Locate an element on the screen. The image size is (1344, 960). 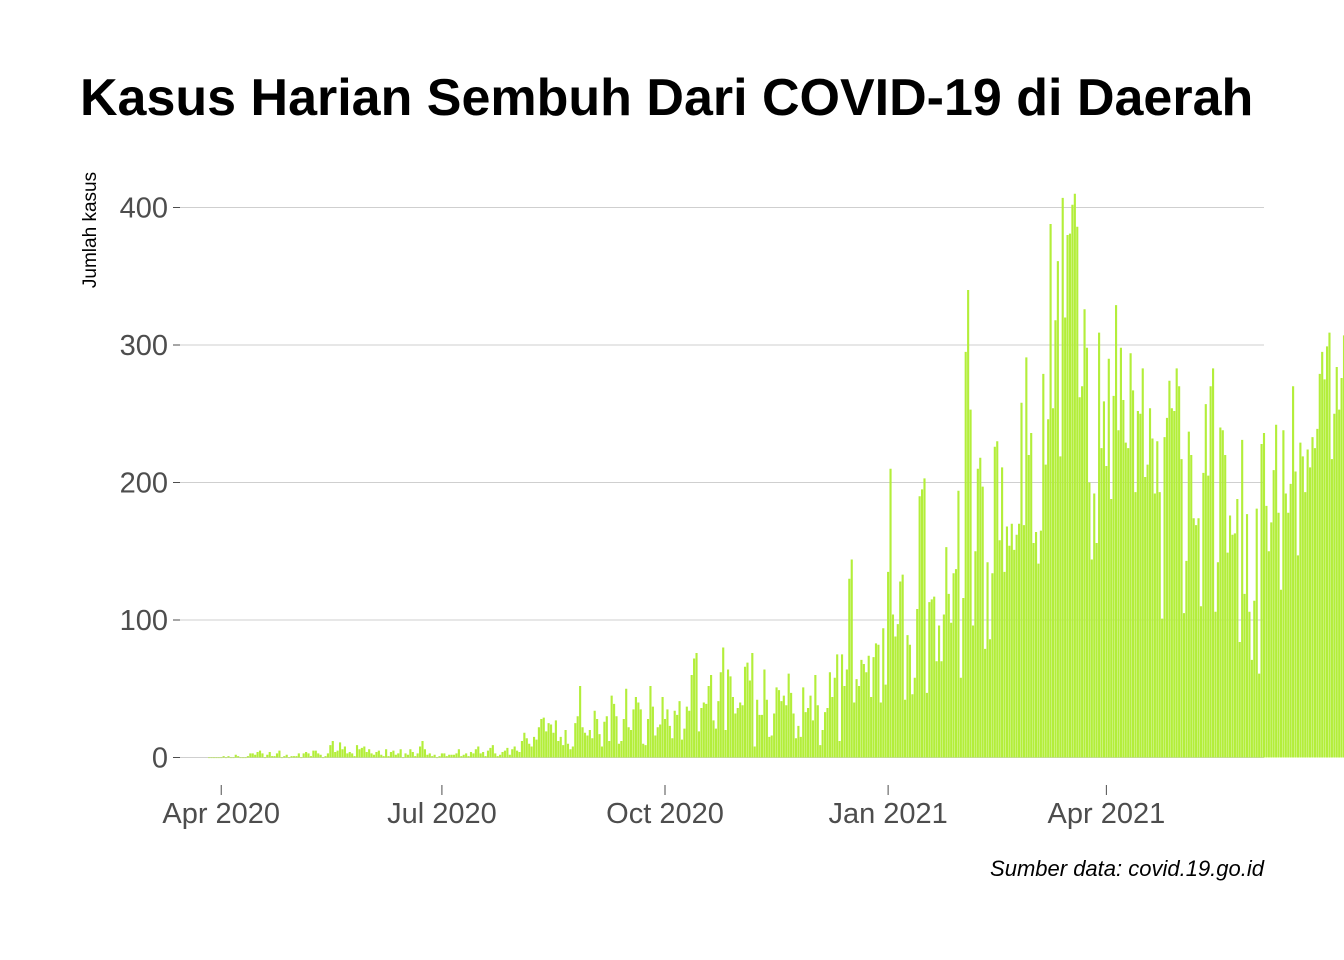
x-tick-label: Apr 2021 is located at coordinates (1107, 814).